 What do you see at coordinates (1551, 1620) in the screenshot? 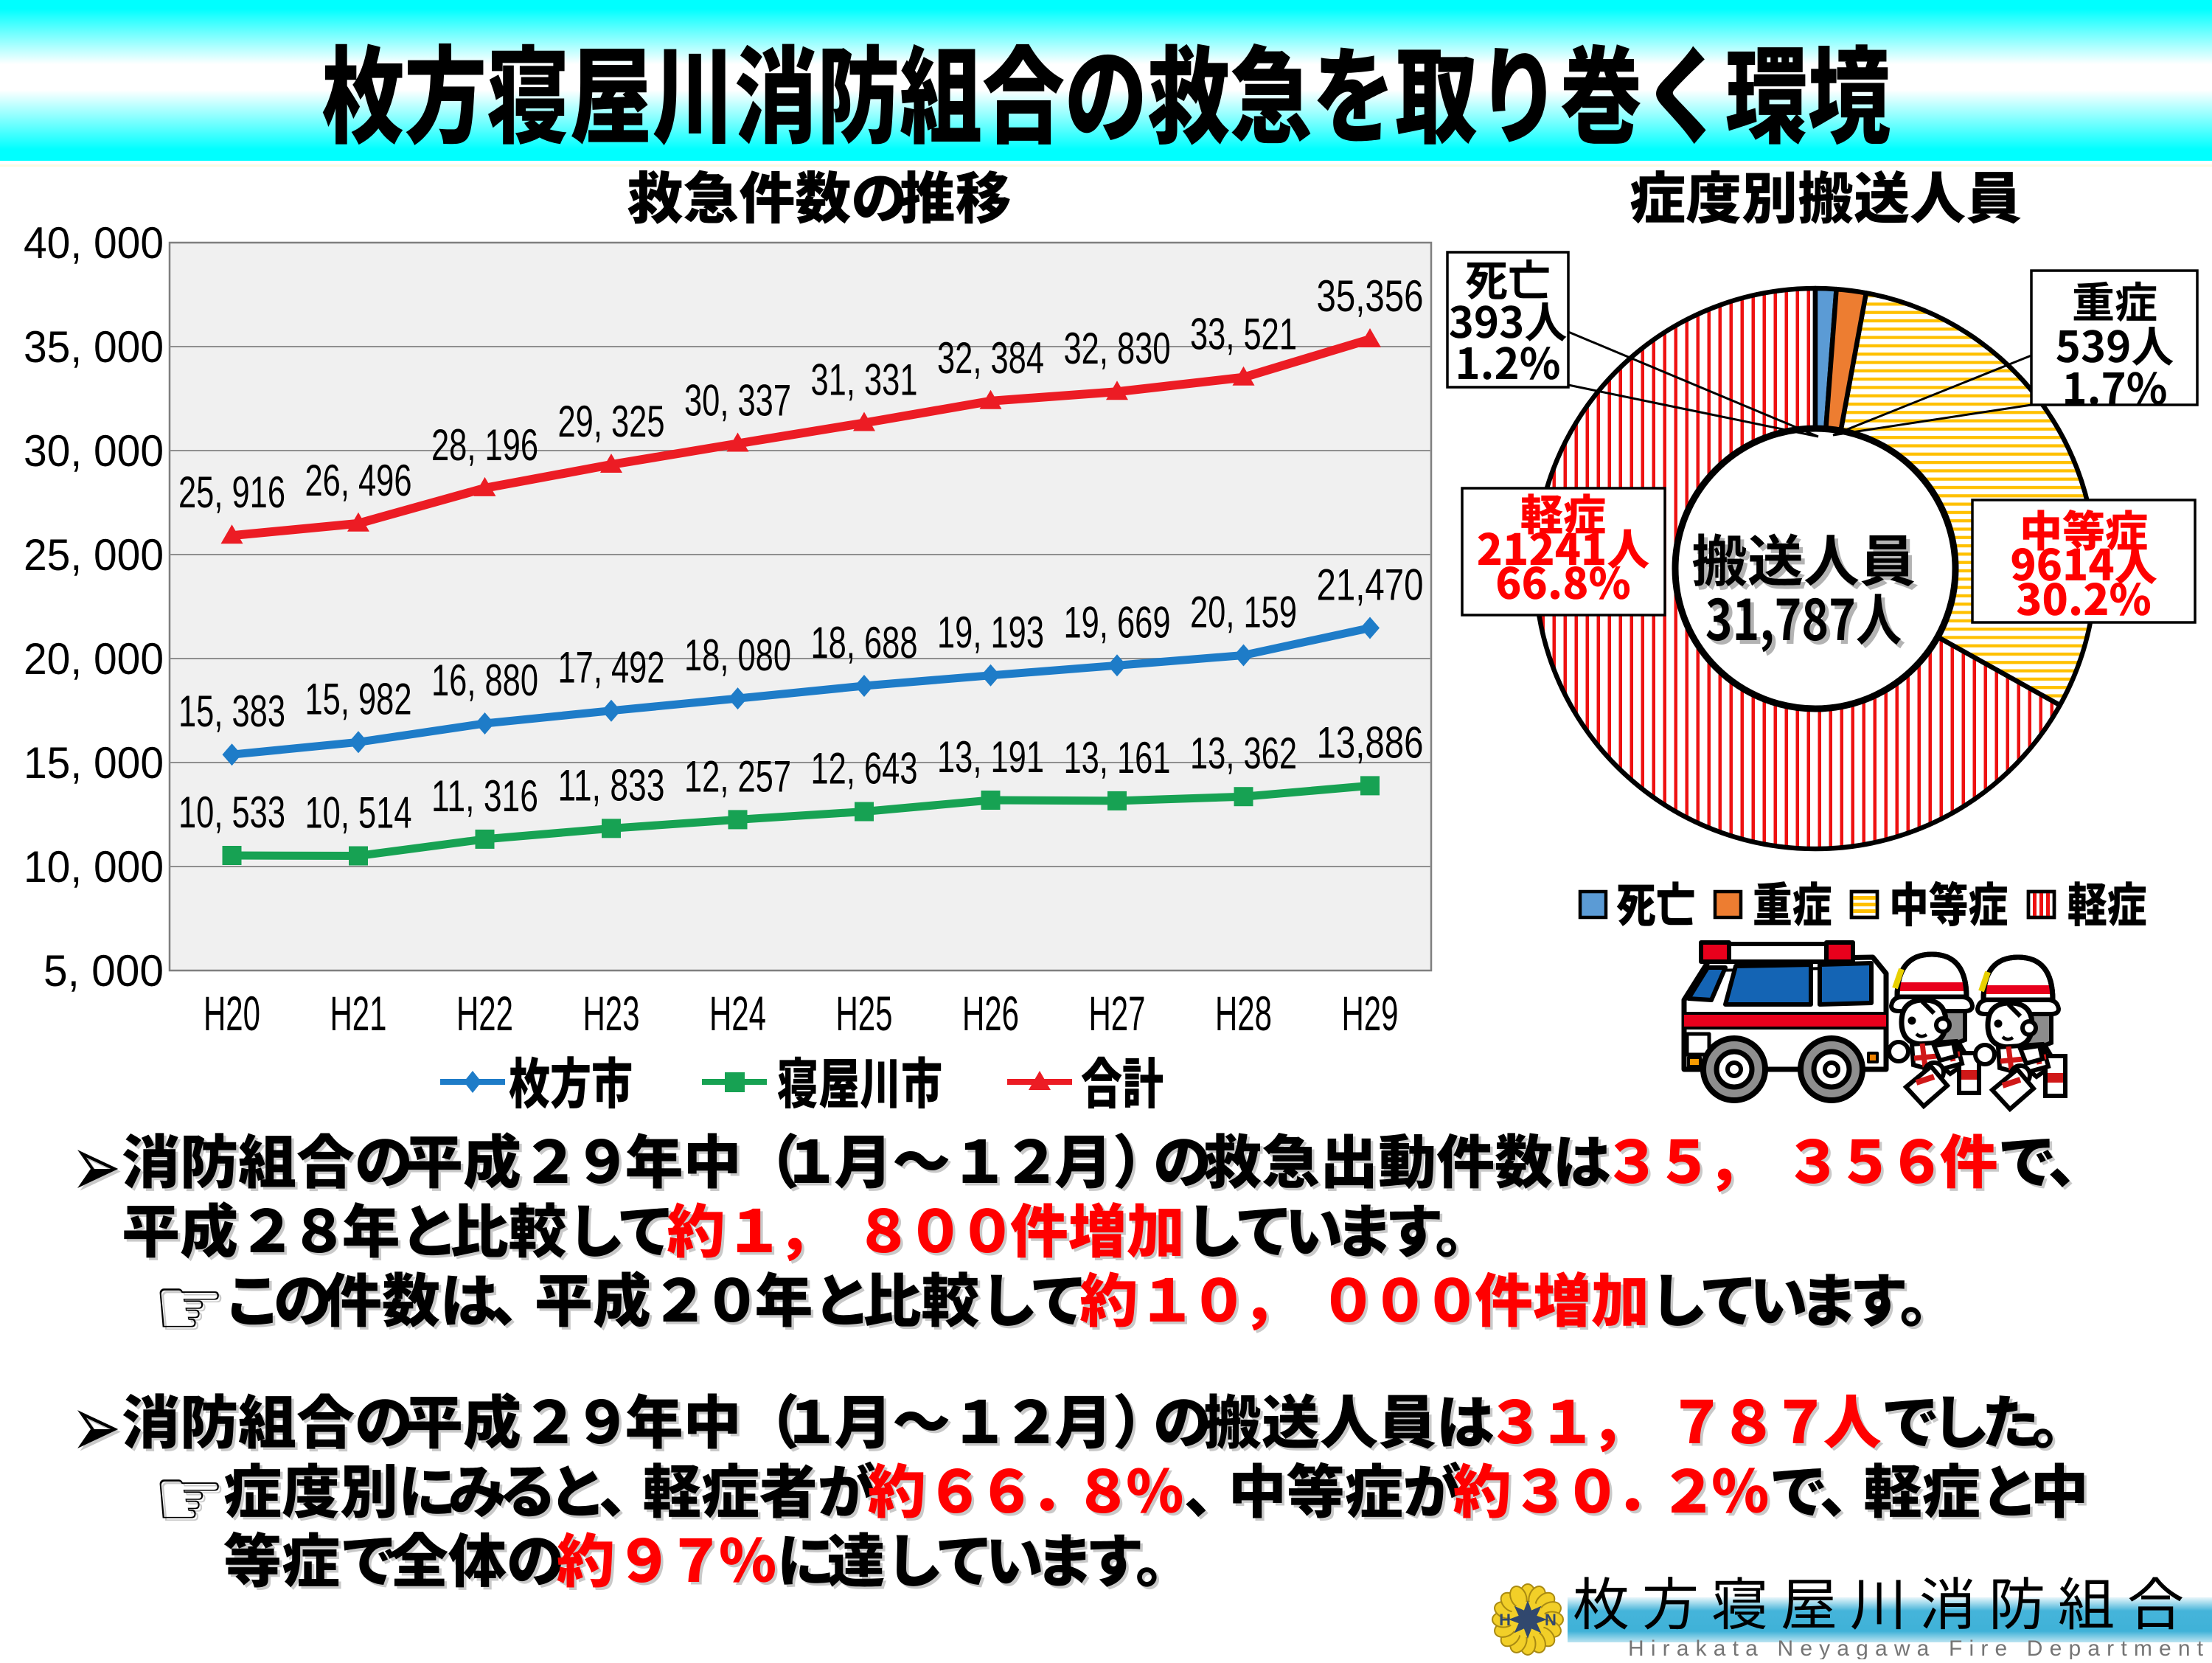
I see `svg-text: N` at bounding box center [1551, 1620].